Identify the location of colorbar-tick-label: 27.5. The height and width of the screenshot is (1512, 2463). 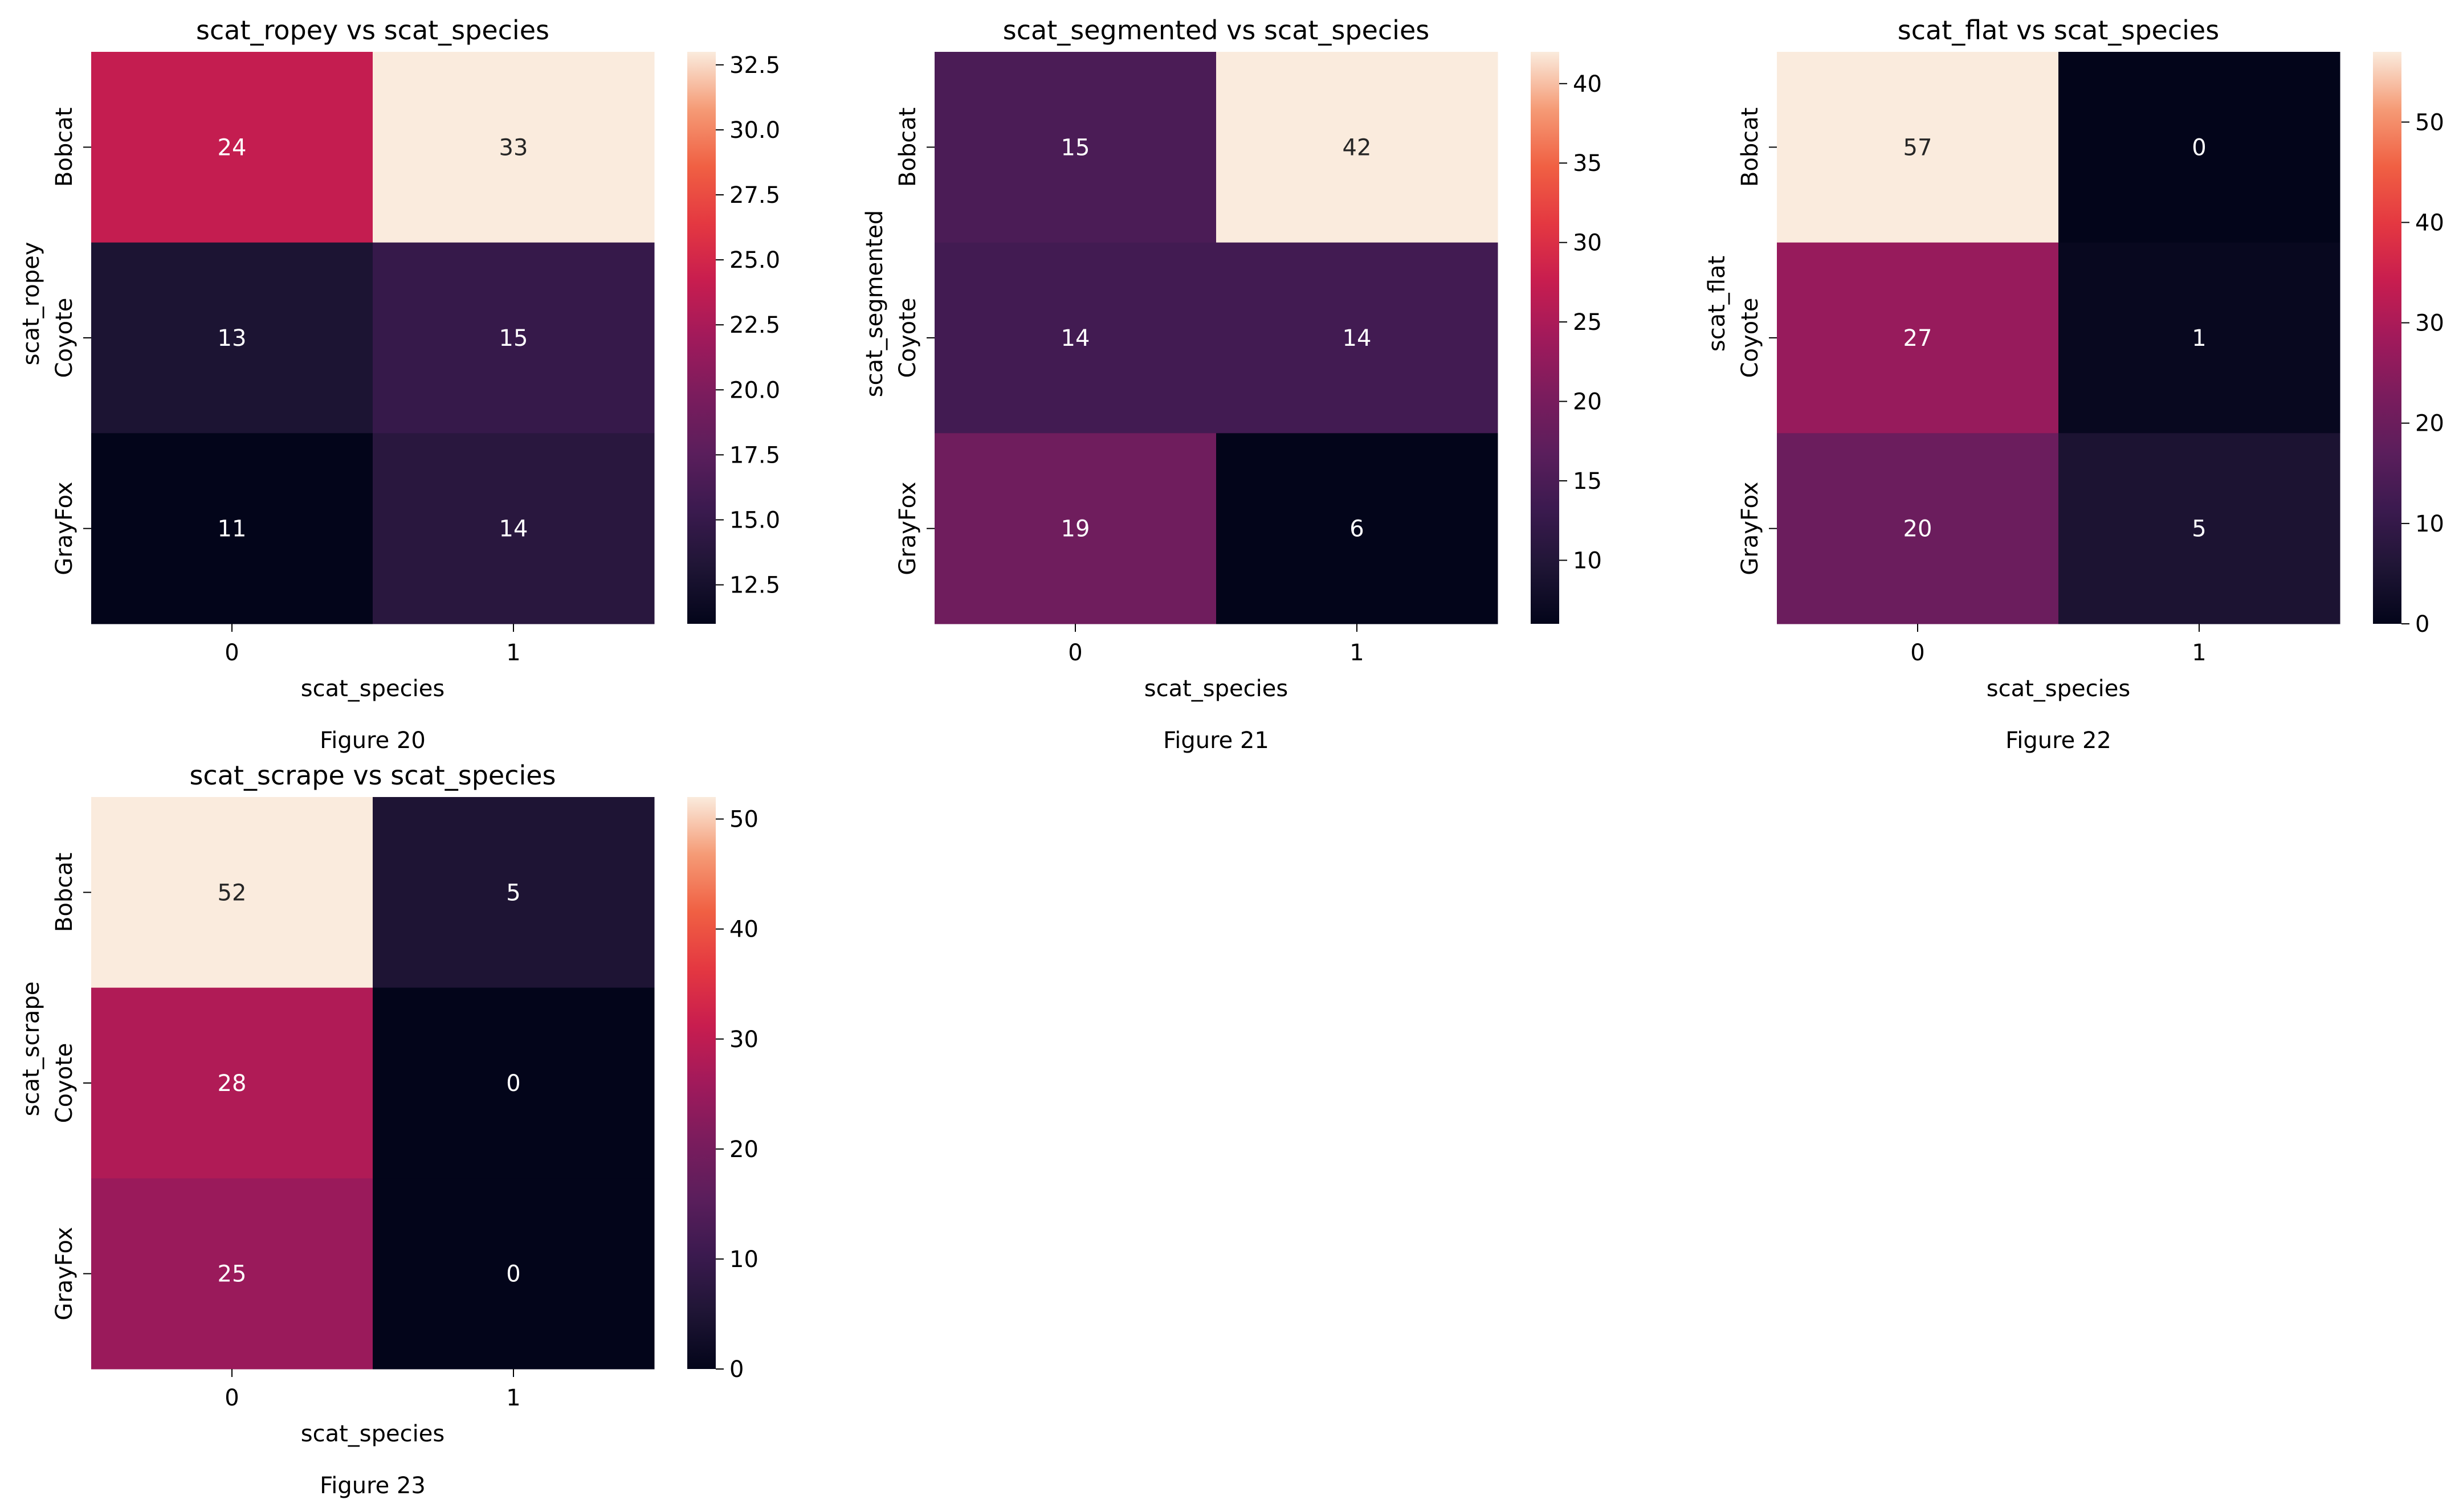
(754, 195).